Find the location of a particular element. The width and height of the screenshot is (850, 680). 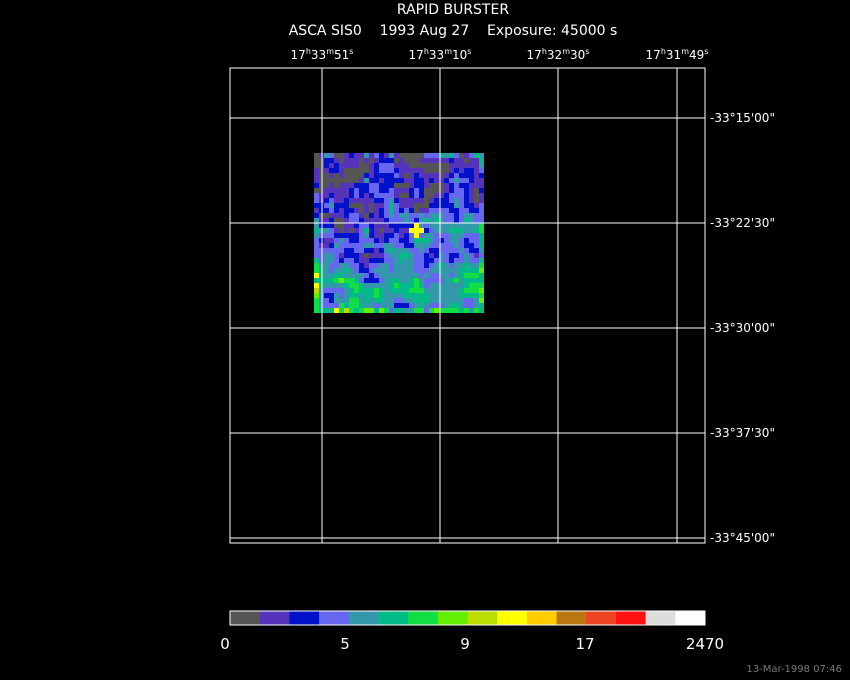

dec-label: -33°22'30" is located at coordinates (742, 223).